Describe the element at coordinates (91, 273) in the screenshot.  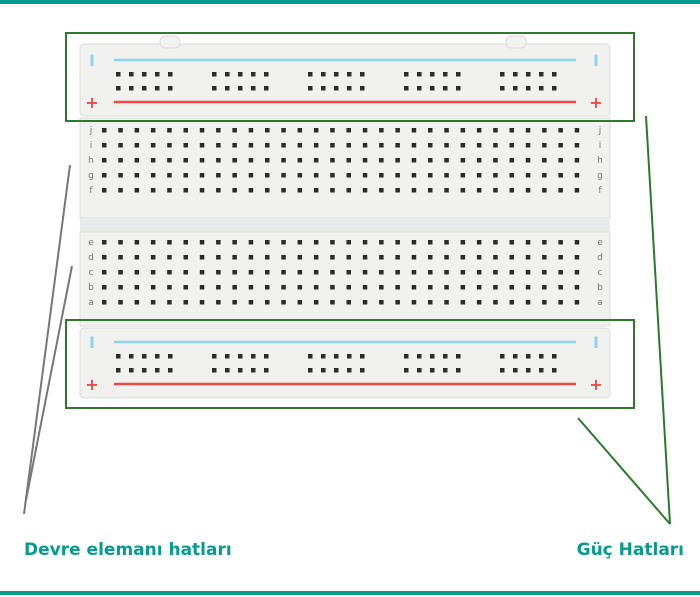
I see `bottom-strip-row-letter: c` at that location.